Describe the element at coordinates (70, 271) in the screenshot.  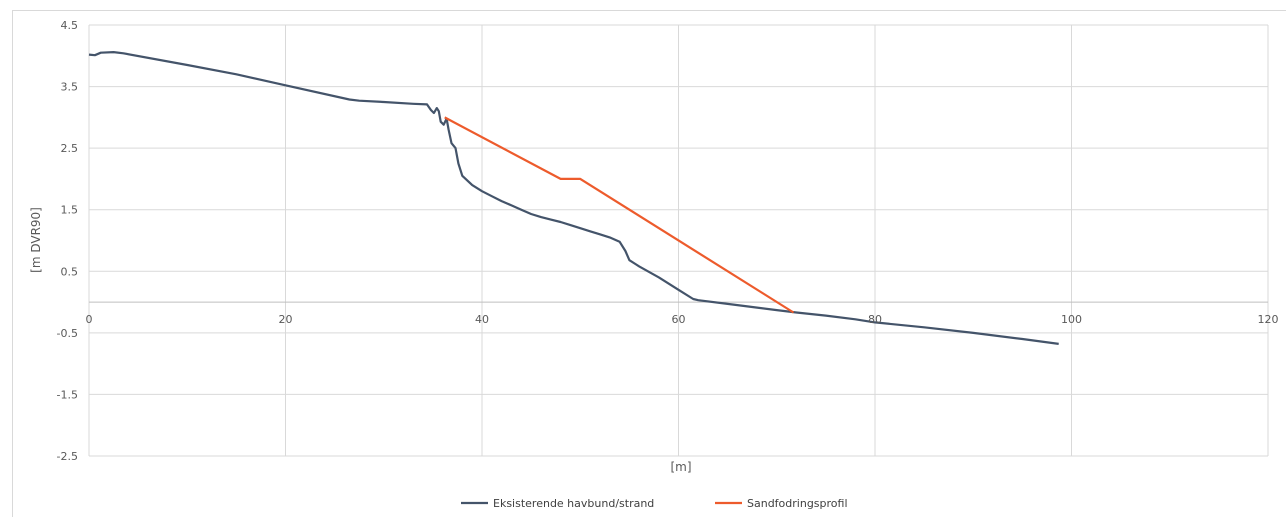
I see `y-tick-label: 0.5` at that location.